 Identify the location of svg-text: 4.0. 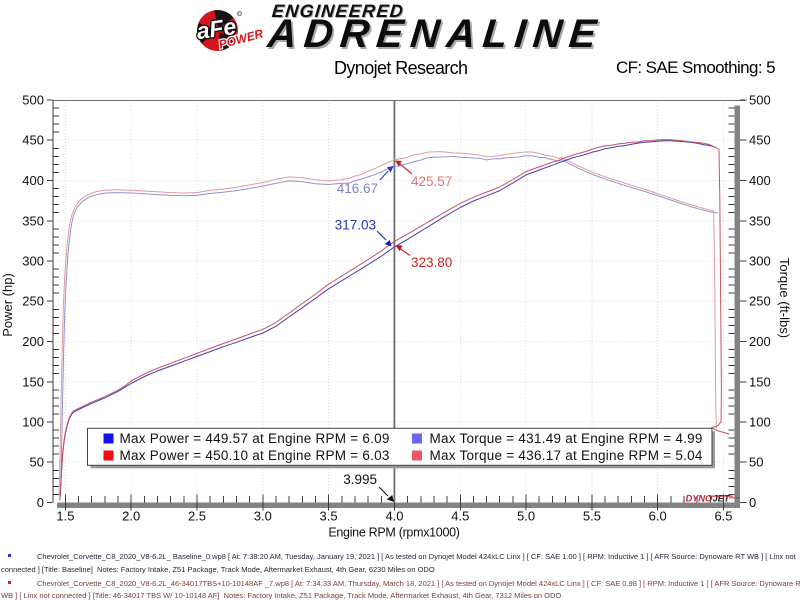
(394, 516).